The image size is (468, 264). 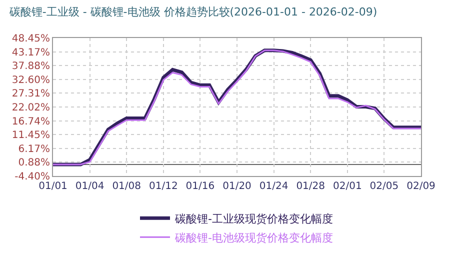 I want to click on y-tick-label: 37.88%, so click(x=31, y=66).